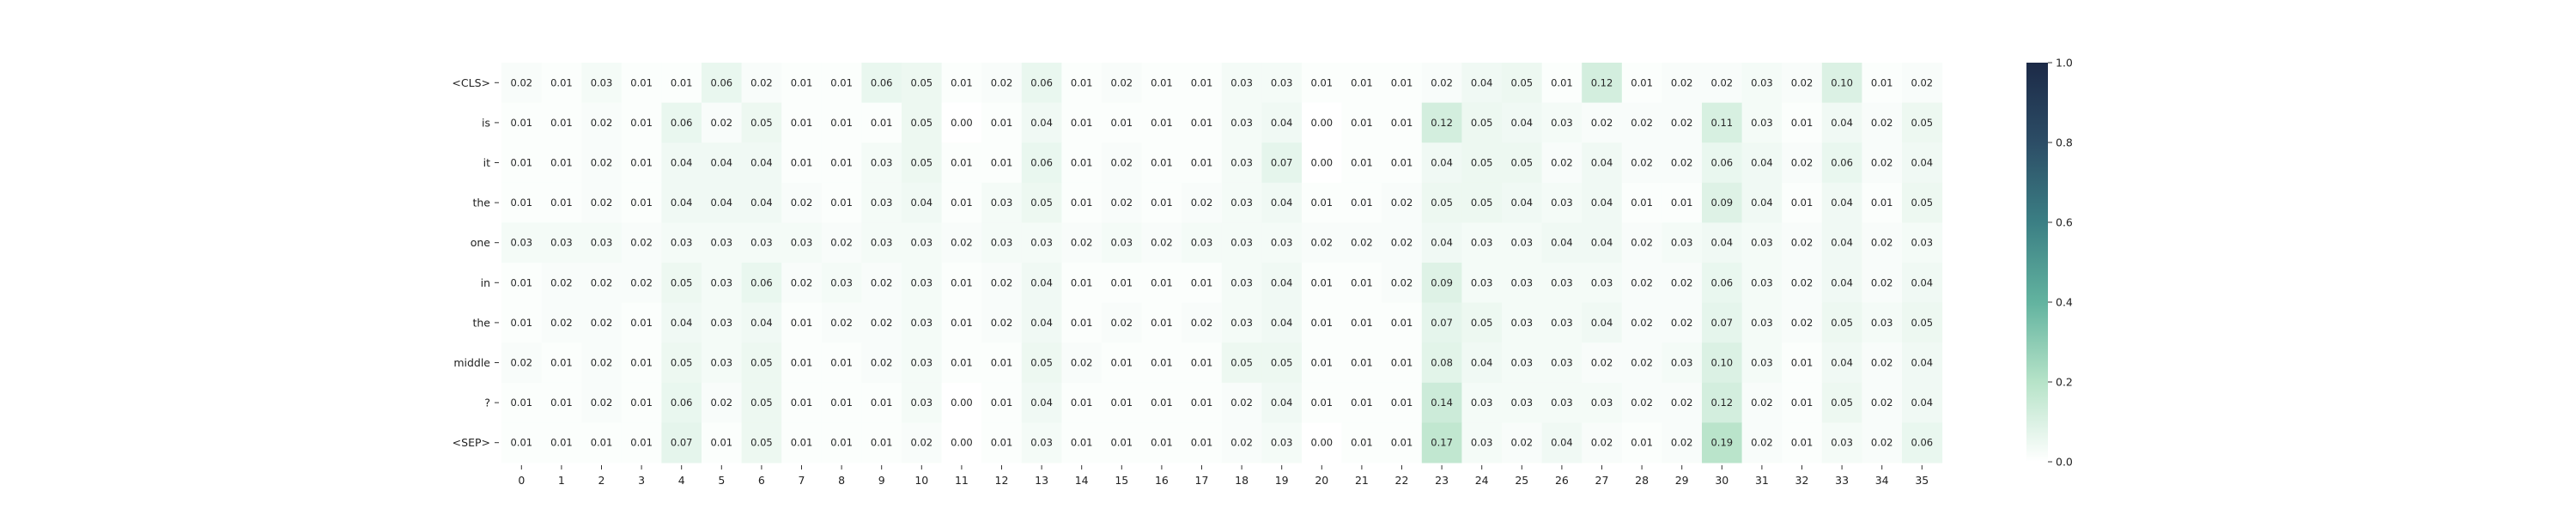 The height and width of the screenshot is (515, 2576). I want to click on cell-value-label: 0.14, so click(1442, 403).